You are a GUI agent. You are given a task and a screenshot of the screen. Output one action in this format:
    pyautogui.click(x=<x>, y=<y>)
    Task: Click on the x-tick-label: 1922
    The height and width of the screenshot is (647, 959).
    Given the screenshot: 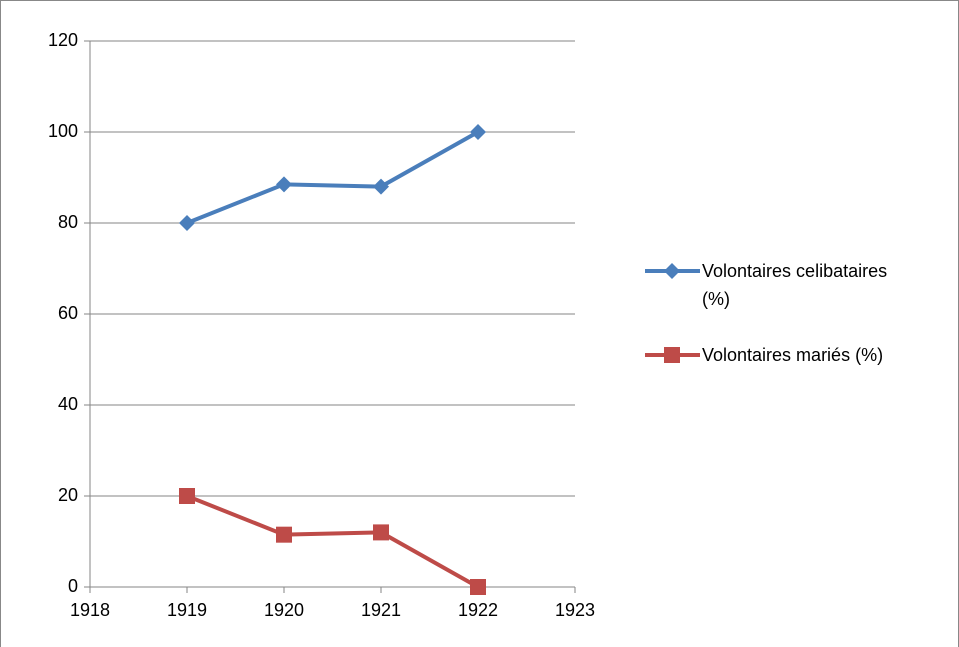 What is the action you would take?
    pyautogui.click(x=478, y=610)
    